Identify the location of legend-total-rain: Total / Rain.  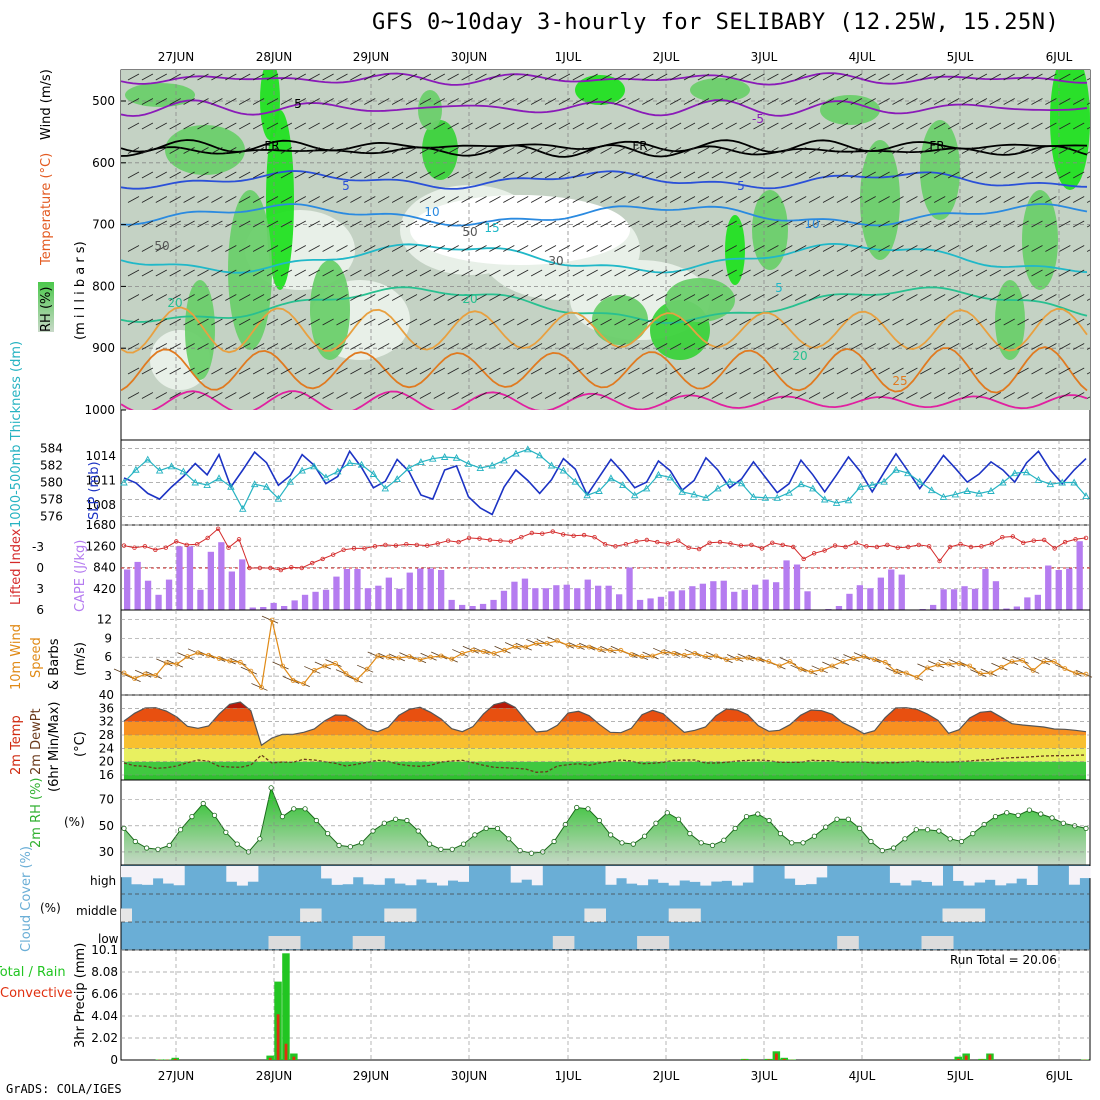
(33, 972).